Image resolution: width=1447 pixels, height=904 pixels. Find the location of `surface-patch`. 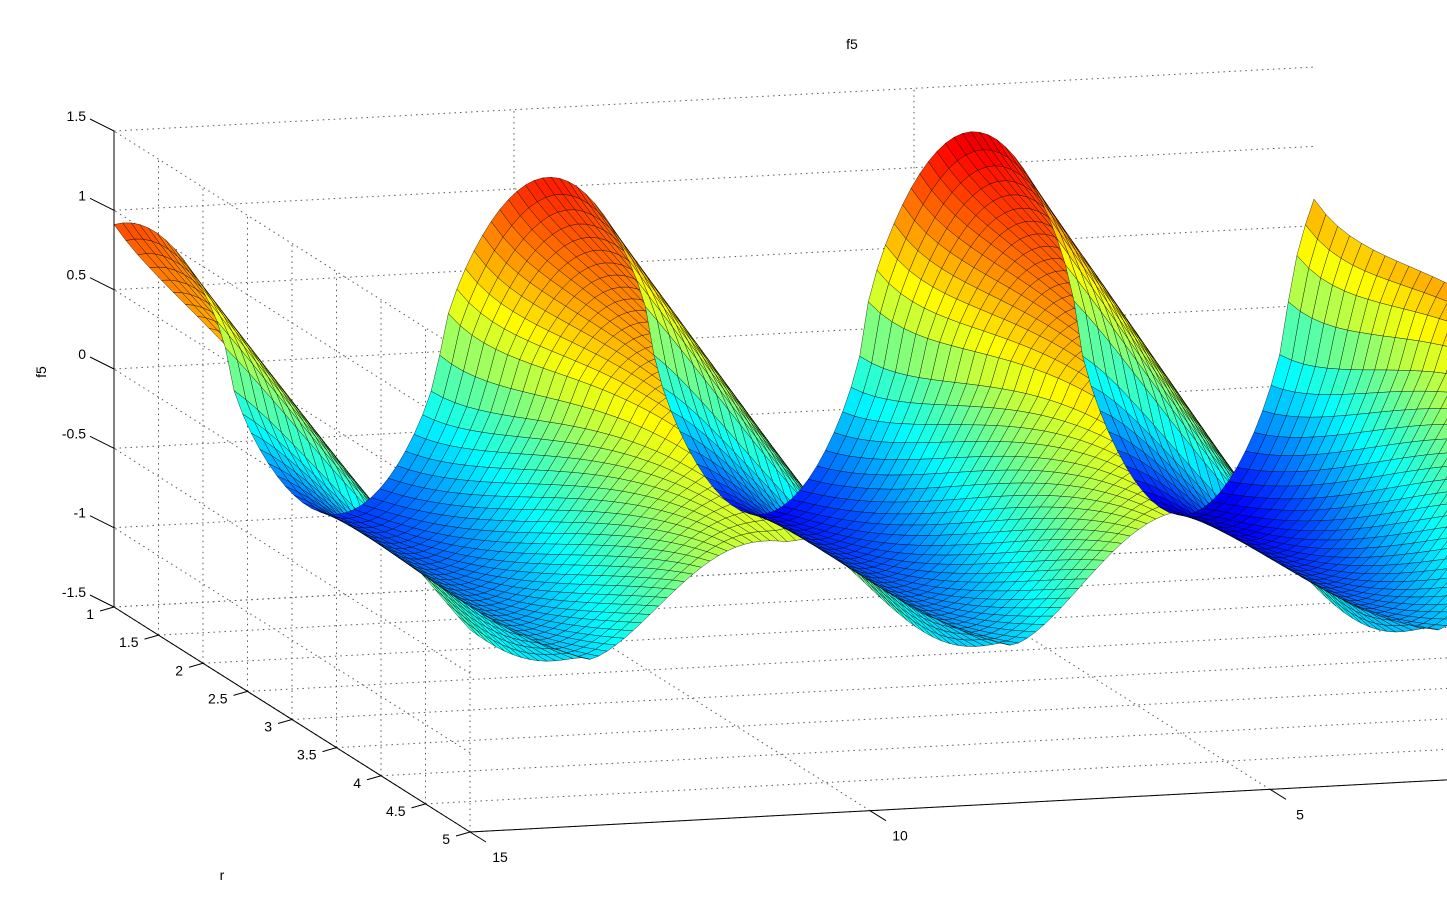

surface-patch is located at coordinates (124, 231).